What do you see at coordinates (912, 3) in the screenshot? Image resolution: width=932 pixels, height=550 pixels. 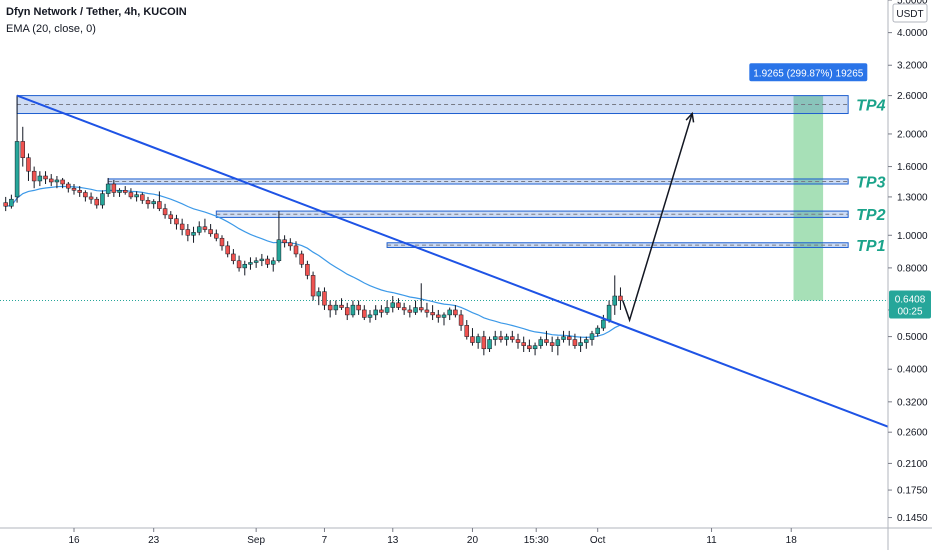 I see `y-tick-label: 5.0000` at bounding box center [912, 3].